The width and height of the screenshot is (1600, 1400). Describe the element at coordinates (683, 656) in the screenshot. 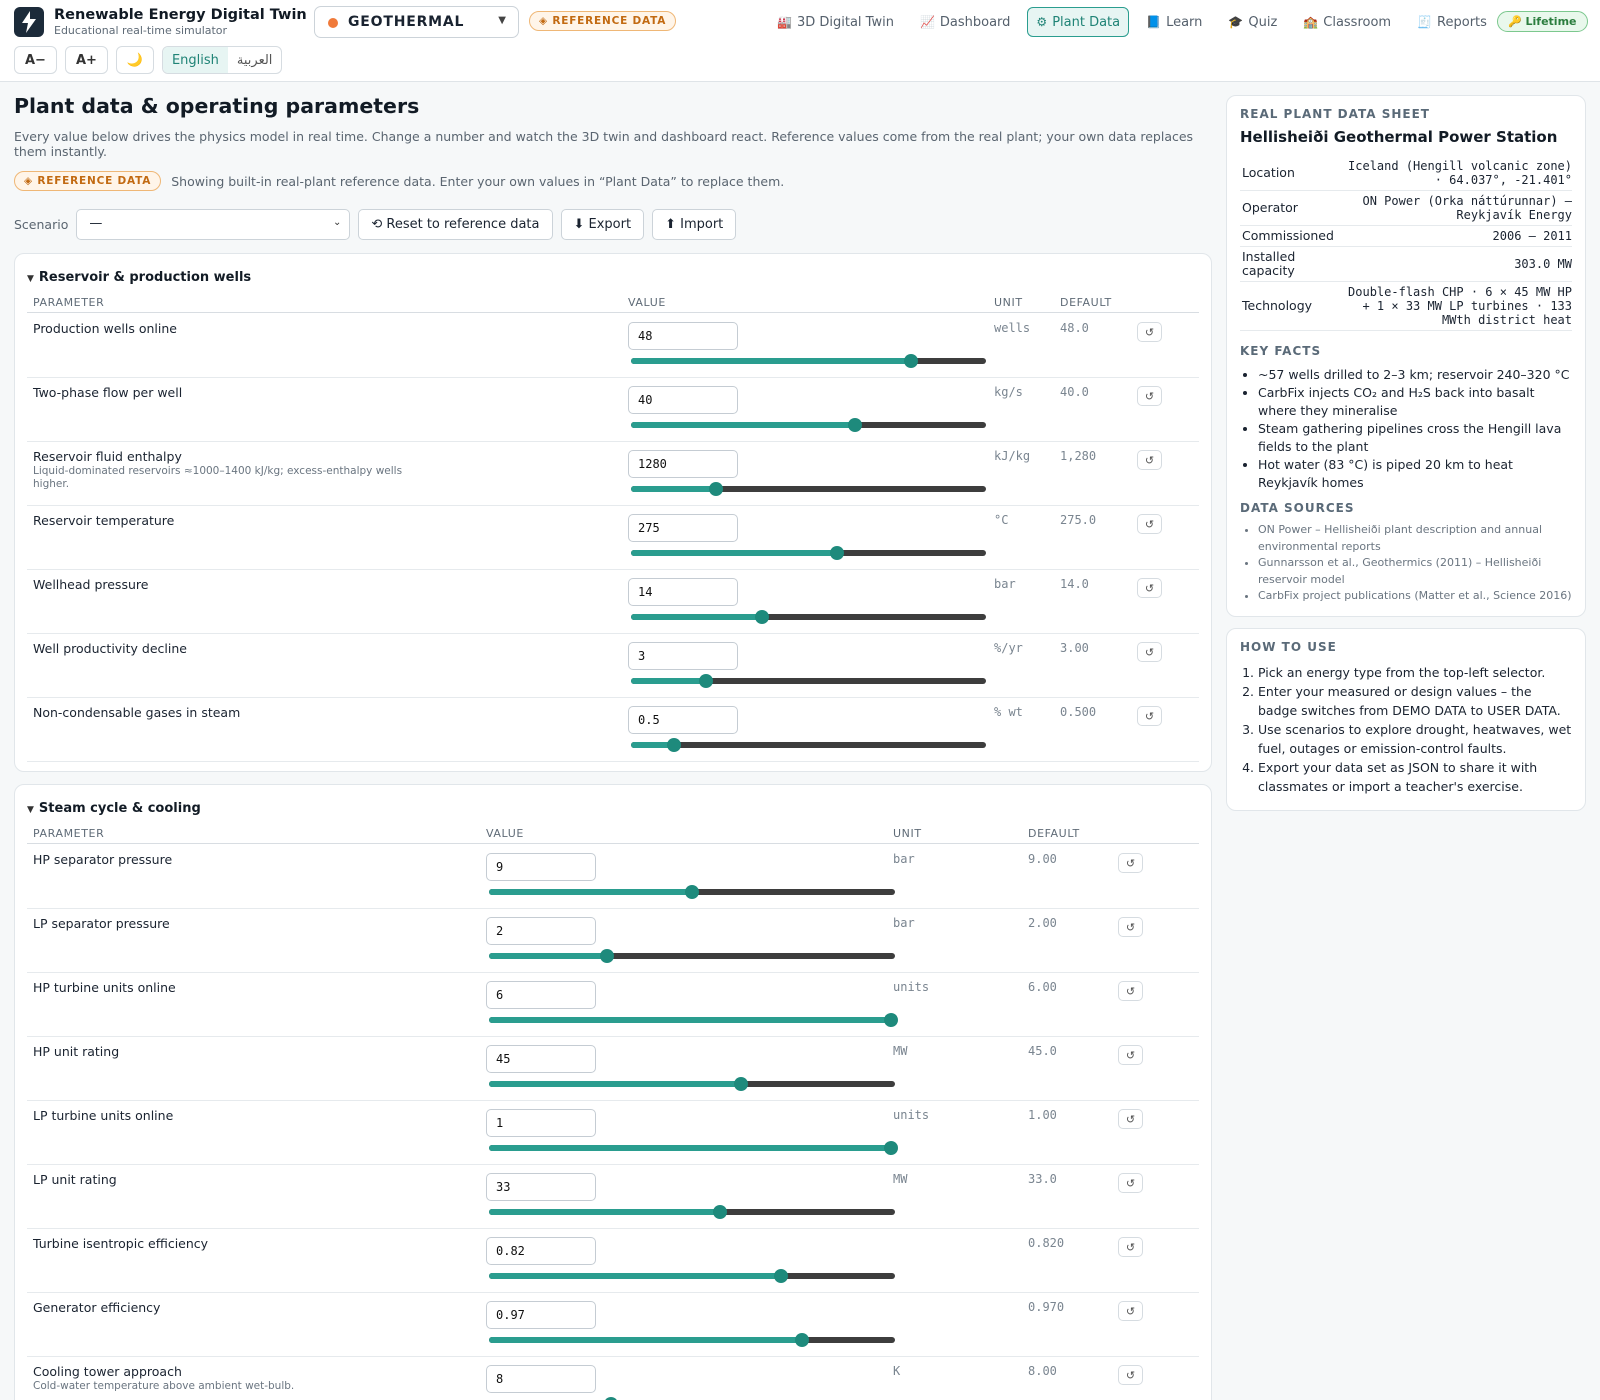

I see `parameter-value-input: 3` at that location.